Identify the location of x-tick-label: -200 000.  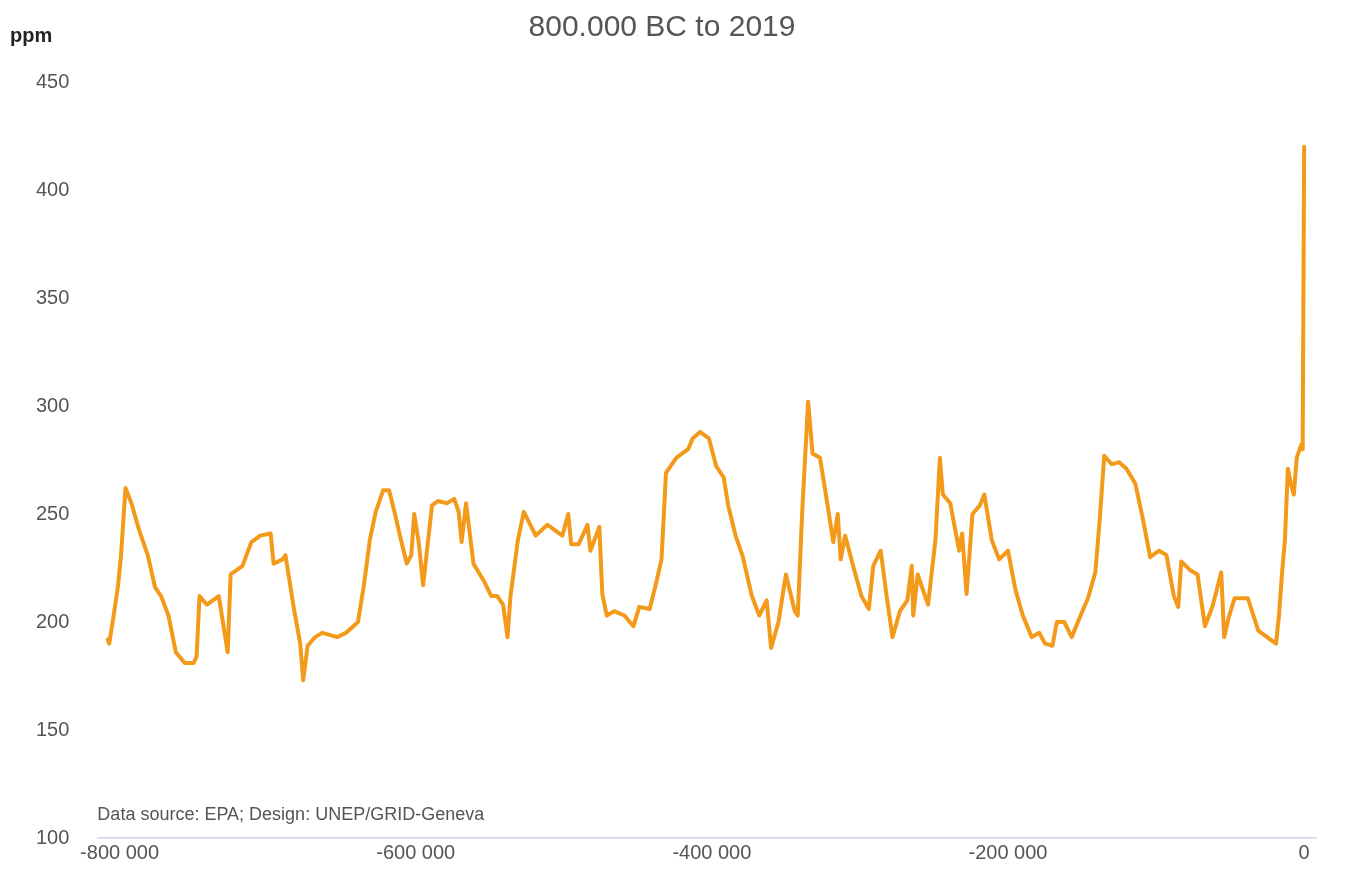
(1008, 851).